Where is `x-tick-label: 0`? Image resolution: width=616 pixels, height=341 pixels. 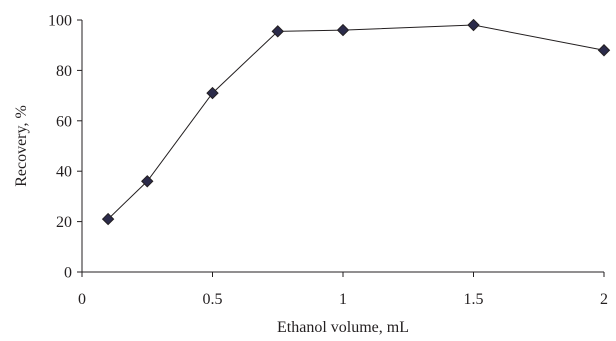 x-tick-label: 0 is located at coordinates (82, 299).